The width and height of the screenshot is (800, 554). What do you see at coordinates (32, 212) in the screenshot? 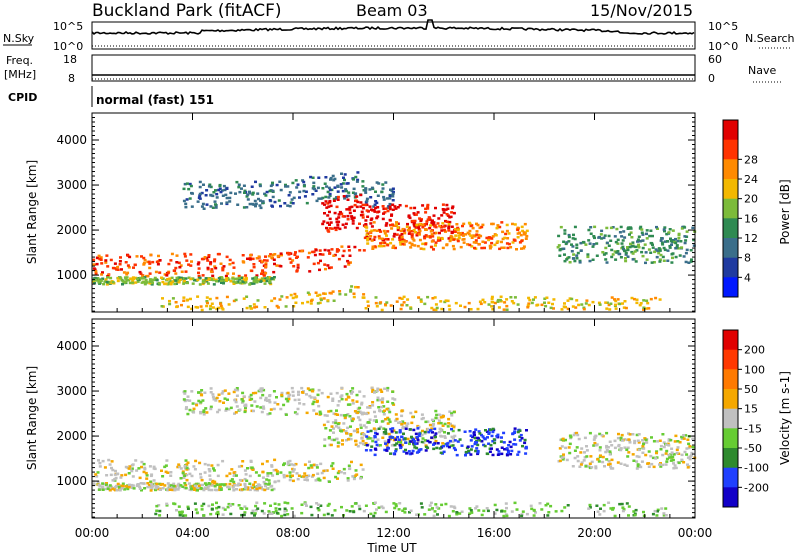
I see `power-ylabel: Slant Range [km]` at bounding box center [32, 212].